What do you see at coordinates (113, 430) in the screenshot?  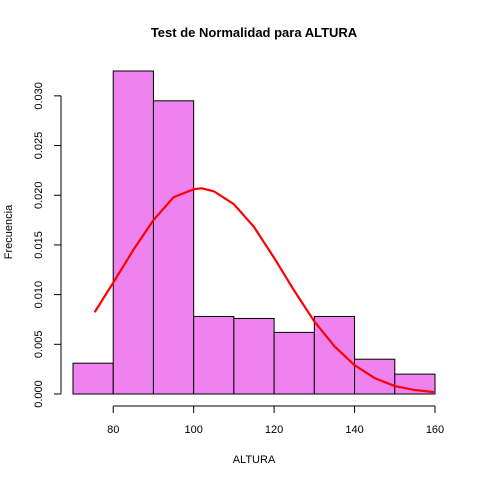 I see `x-tick-label-80: 80` at bounding box center [113, 430].